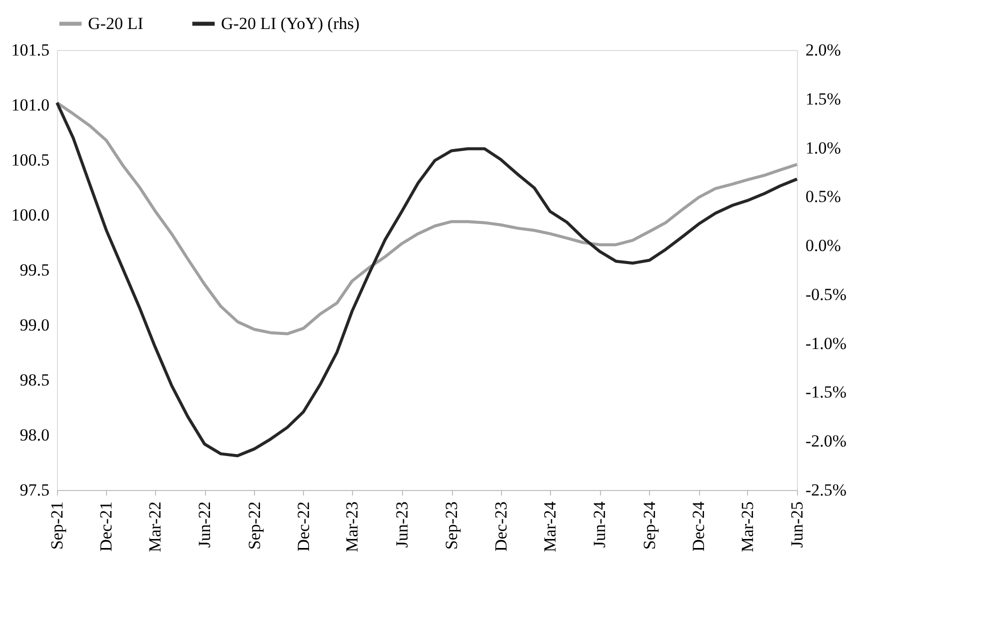 Image resolution: width=987 pixels, height=619 pixels. What do you see at coordinates (823, 148) in the screenshot?
I see `y2-tick-label: 1.0%` at bounding box center [823, 148].